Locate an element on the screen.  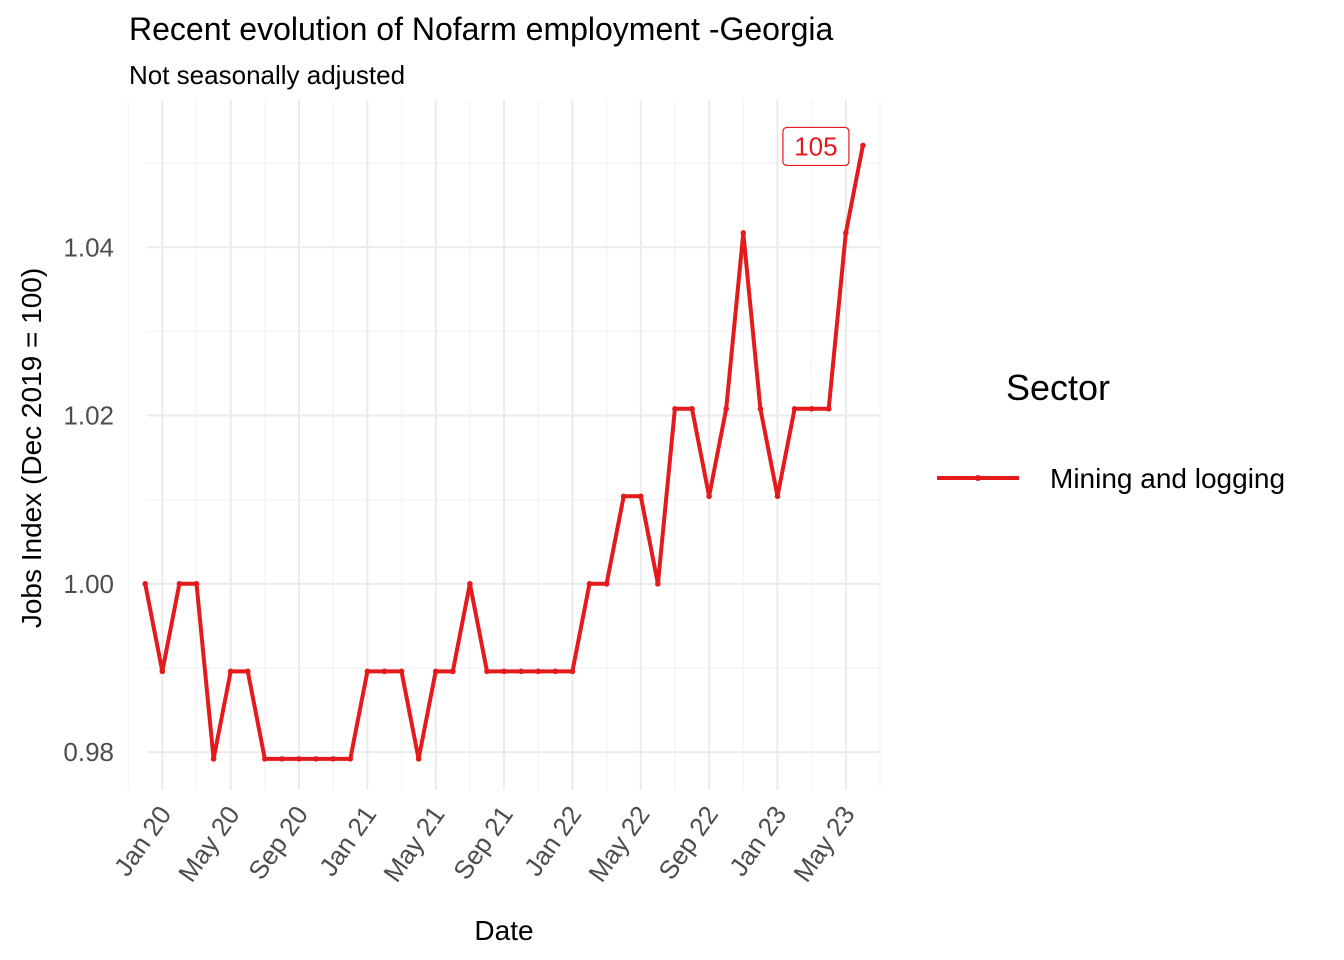
x-tick-label: Jan 23 is located at coordinates (757, 840).